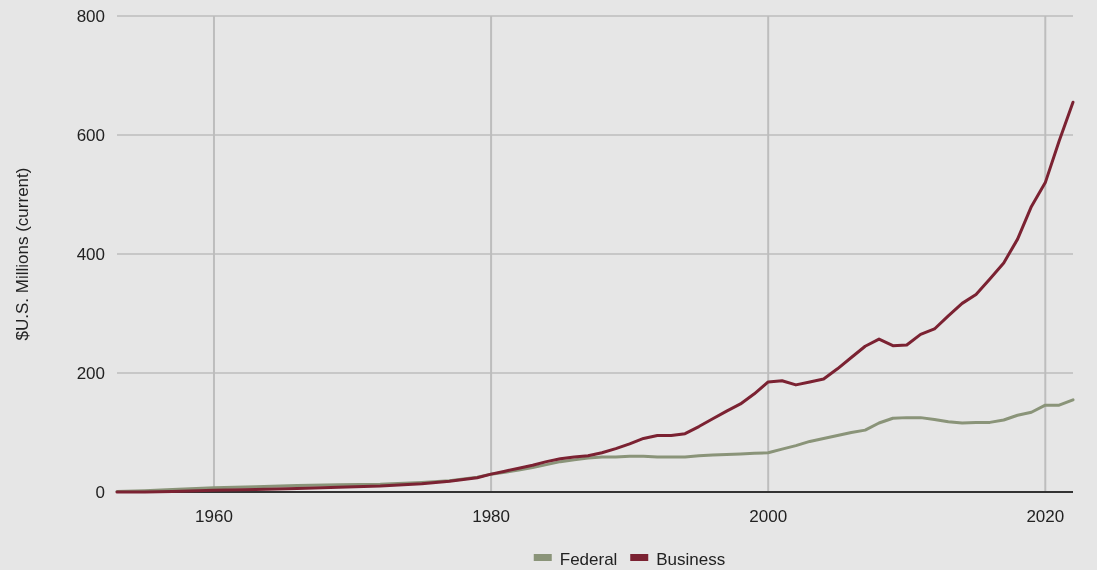 The width and height of the screenshot is (1097, 570). What do you see at coordinates (491, 516) in the screenshot?
I see `x-tick-label: 1980` at bounding box center [491, 516].